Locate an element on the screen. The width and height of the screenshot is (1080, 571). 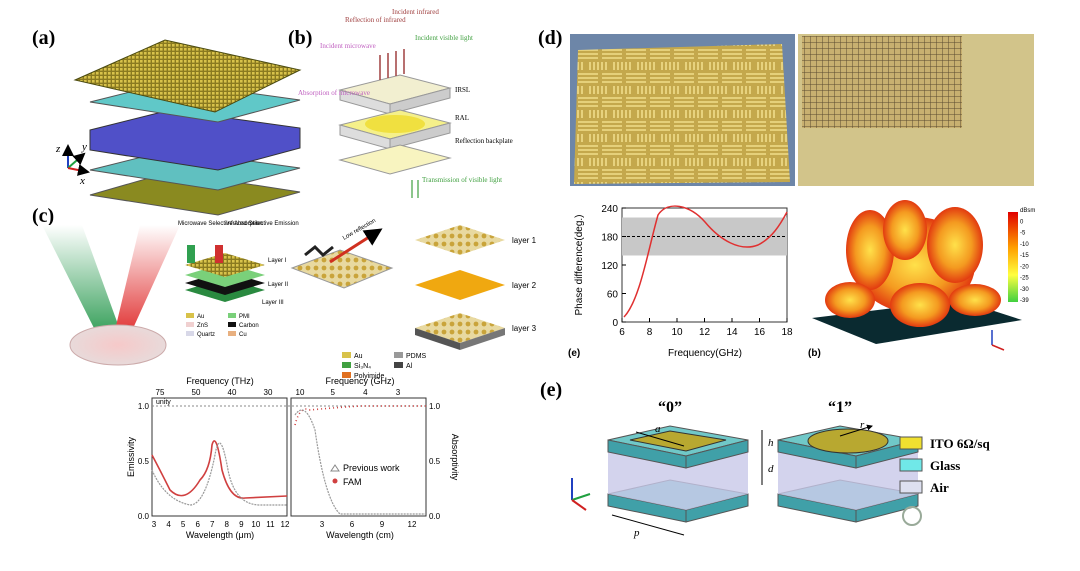
dim-label: p is located at coordinates (636, 533).